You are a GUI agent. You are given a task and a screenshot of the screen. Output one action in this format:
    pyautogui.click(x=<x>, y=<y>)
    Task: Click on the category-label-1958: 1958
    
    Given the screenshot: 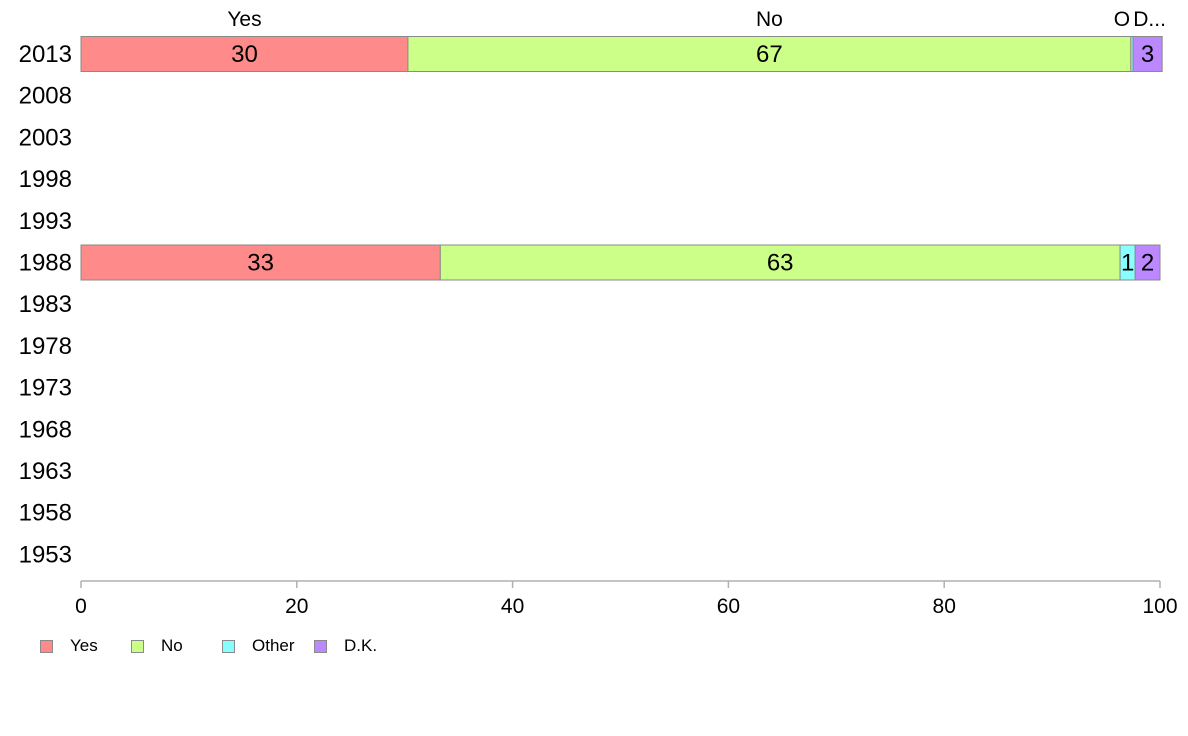 What is the action you would take?
    pyautogui.click(x=45, y=513)
    